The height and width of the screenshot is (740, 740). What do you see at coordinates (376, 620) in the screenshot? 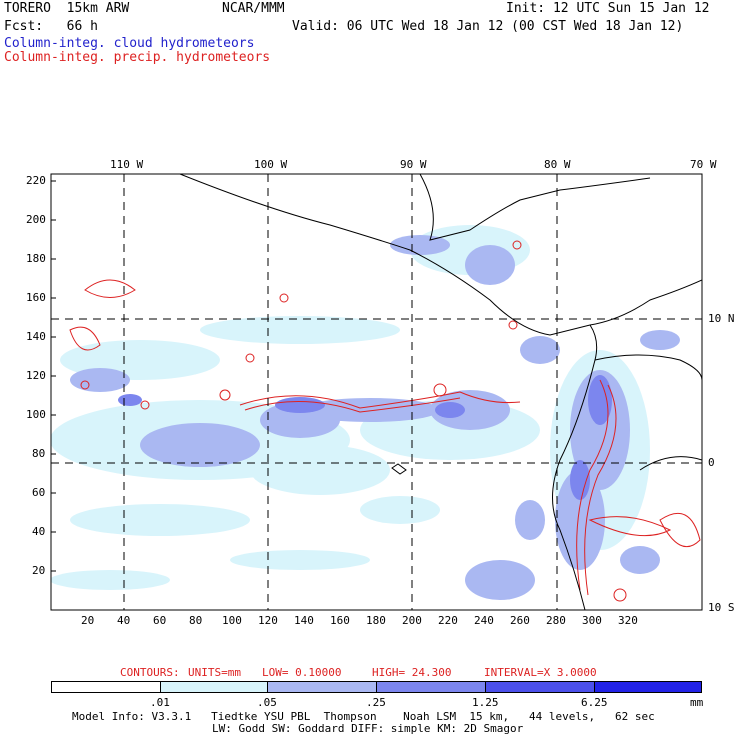
I see `x-tick: 180` at bounding box center [376, 620].